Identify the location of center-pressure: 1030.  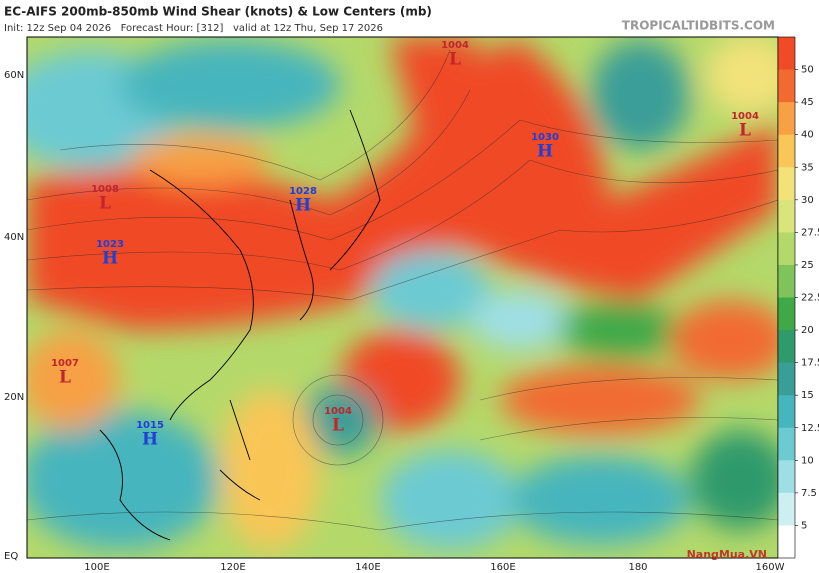
(545, 137).